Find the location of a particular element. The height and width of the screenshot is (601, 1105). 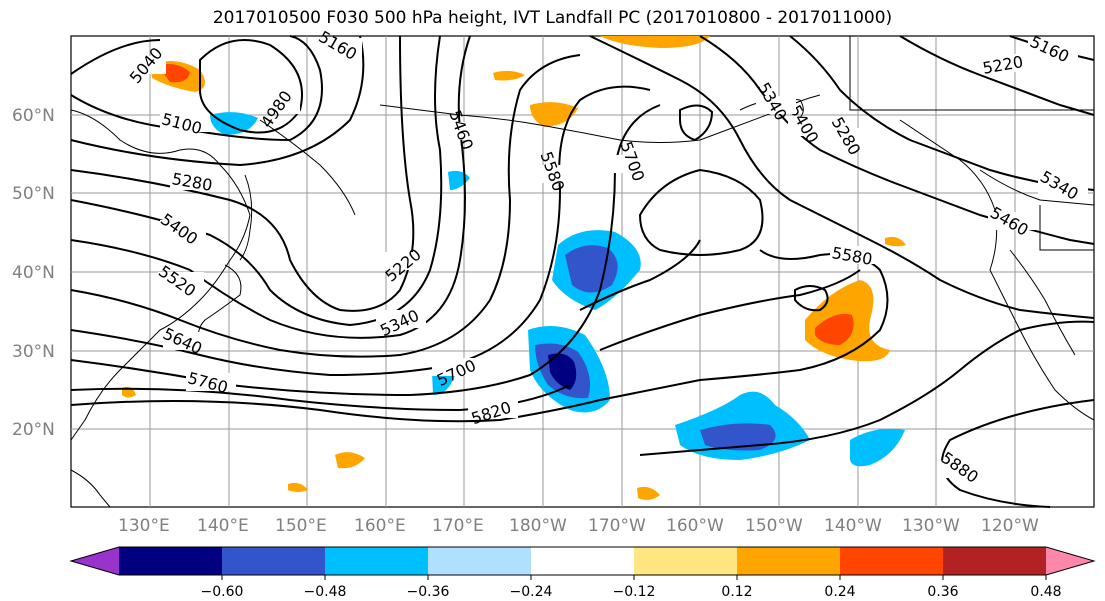

colorbar-tick-label: −0.24 is located at coordinates (531, 592).